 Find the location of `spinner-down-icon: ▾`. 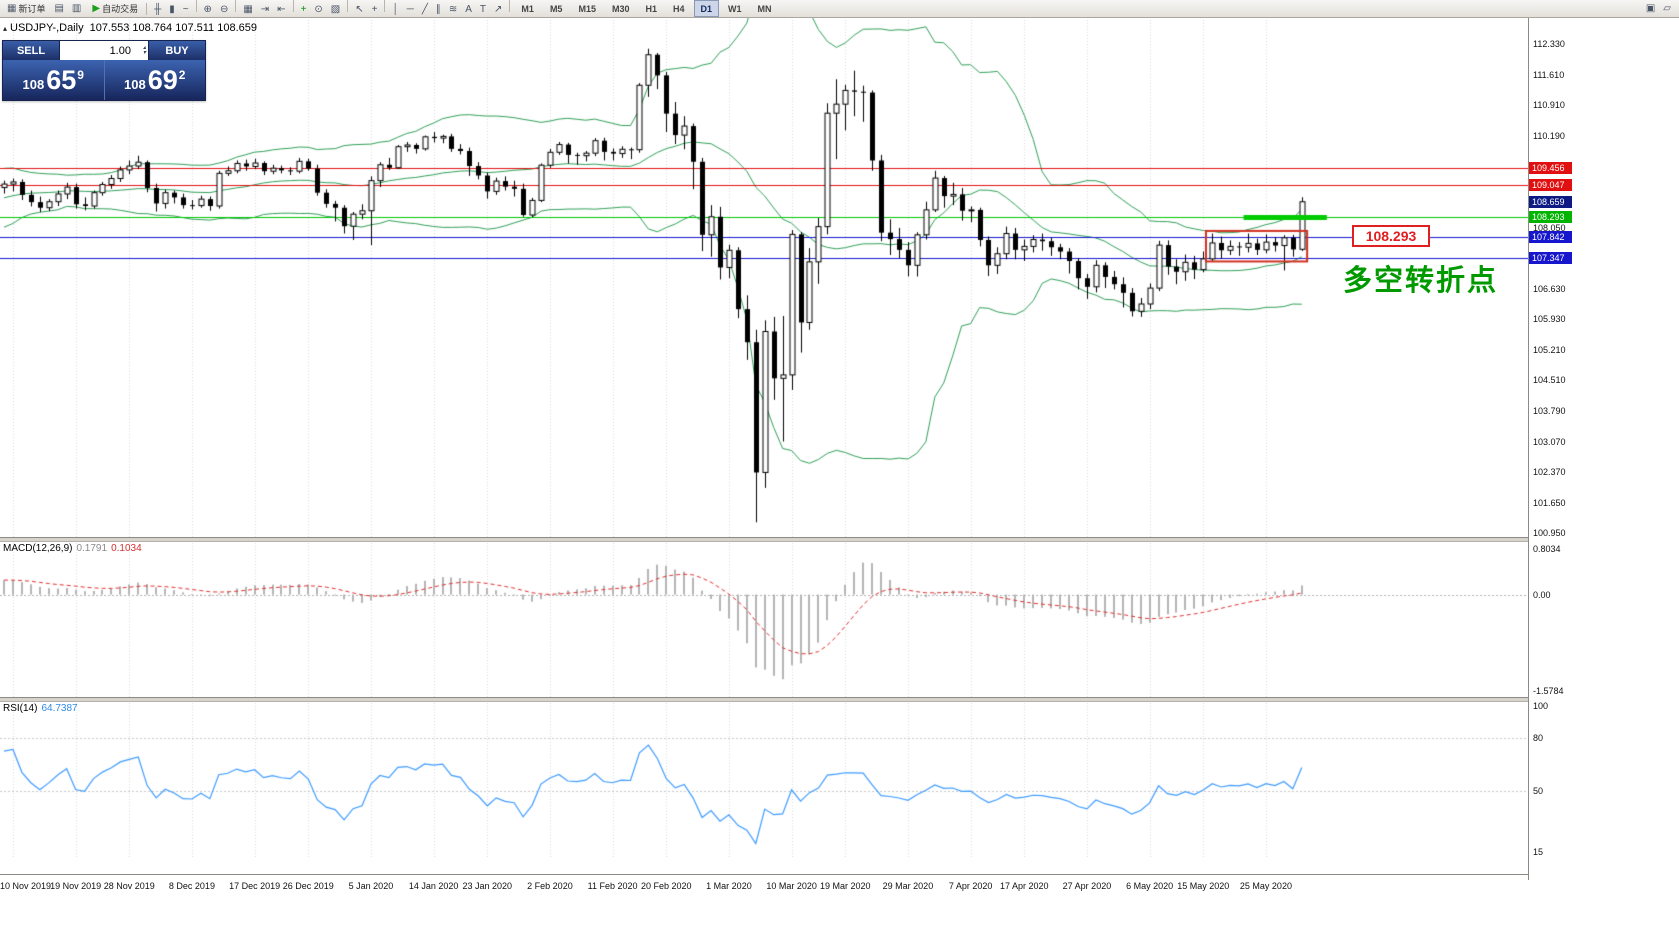

spinner-down-icon: ▾ is located at coordinates (144, 52).